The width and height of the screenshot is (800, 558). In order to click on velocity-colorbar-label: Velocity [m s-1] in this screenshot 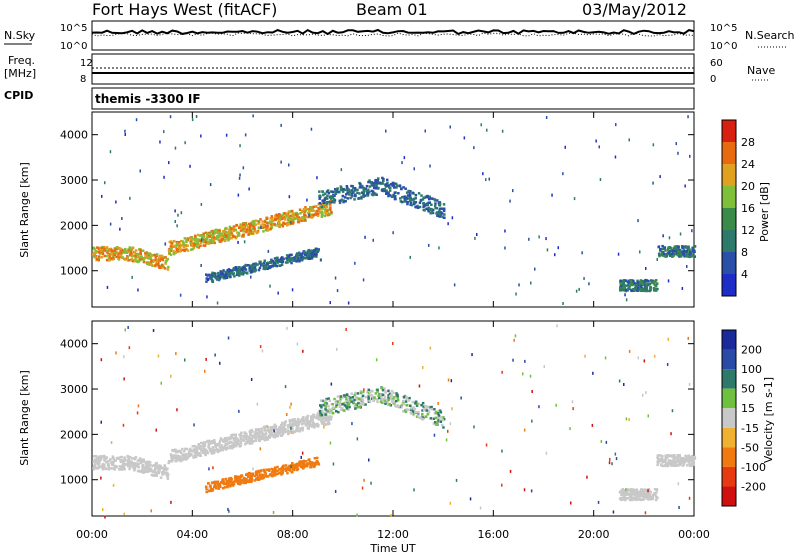, I will do `click(768, 420)`.